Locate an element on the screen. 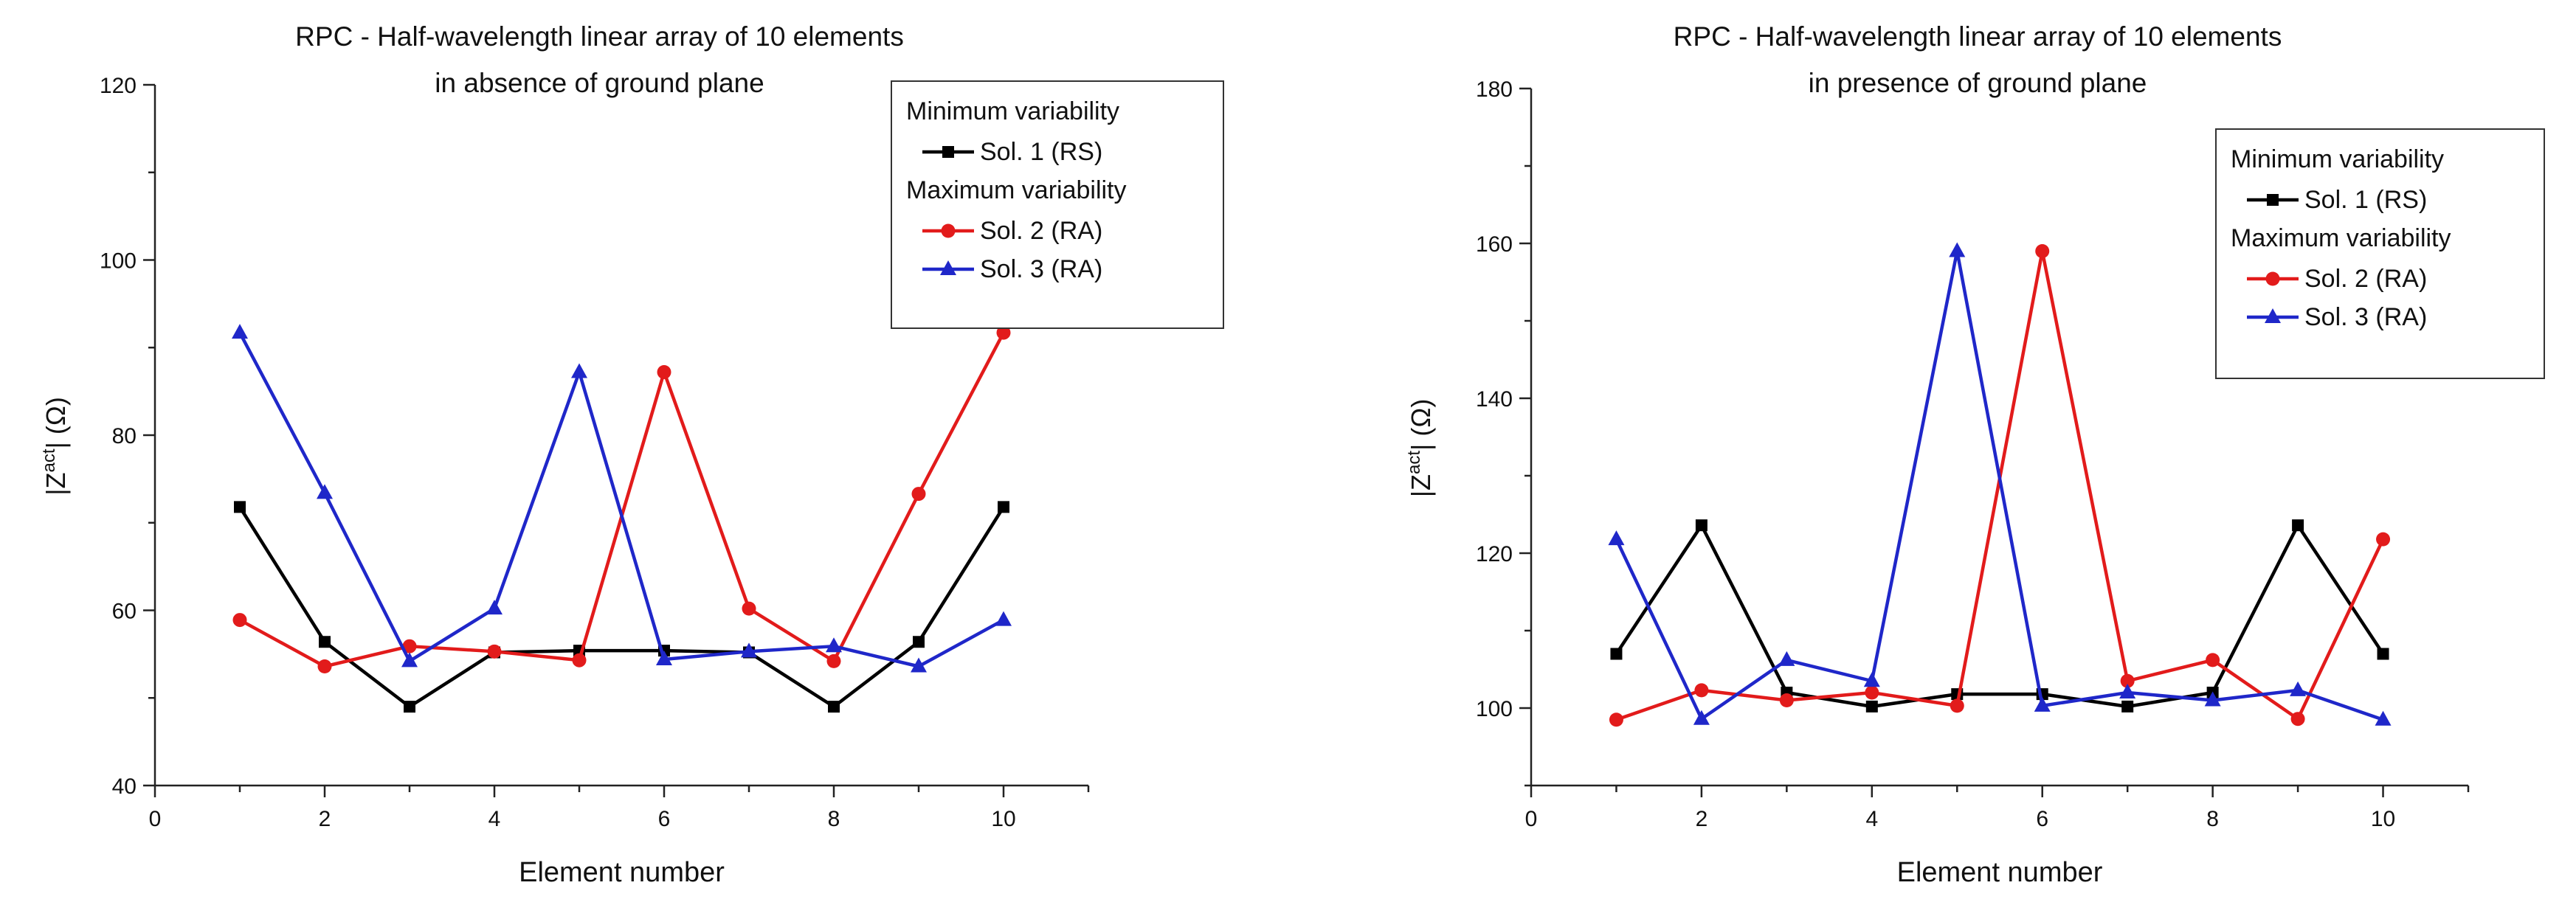 This screenshot has width=2576, height=905. y-tick-label: 140 is located at coordinates (1495, 399).